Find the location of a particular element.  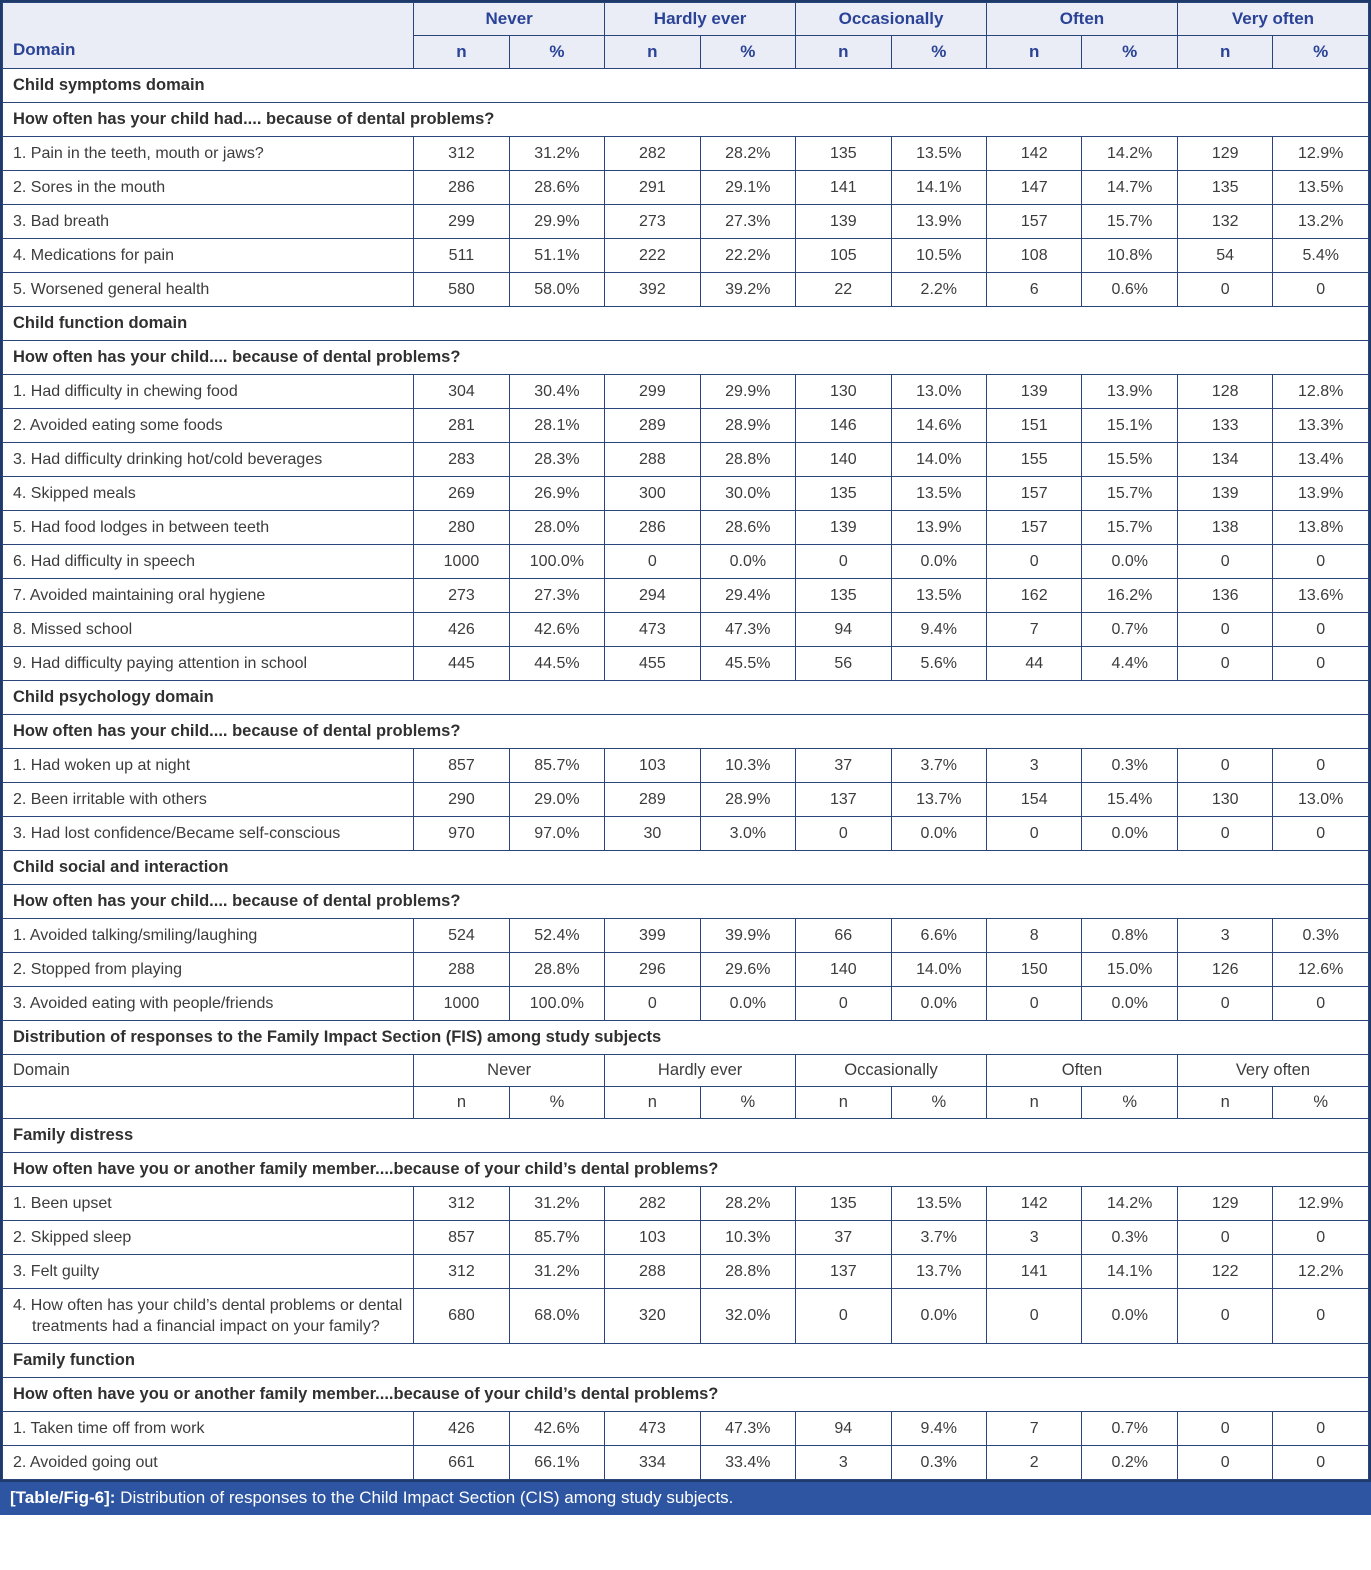

value-cell: 1000 is located at coordinates (461, 1003).